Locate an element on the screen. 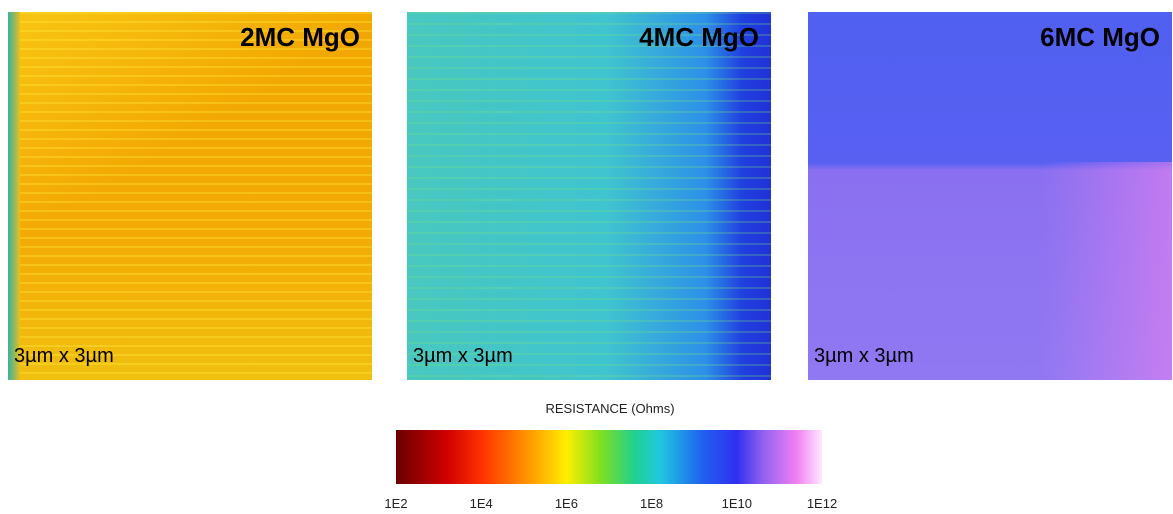 The image size is (1173, 514). colorbar-ticks: 1E2 1E4 1E6 1E8 1E10 1E12 is located at coordinates (609, 505).